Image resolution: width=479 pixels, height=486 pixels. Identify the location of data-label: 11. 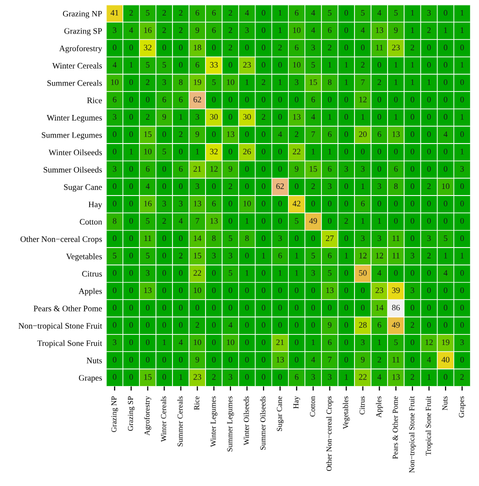
(148, 238).